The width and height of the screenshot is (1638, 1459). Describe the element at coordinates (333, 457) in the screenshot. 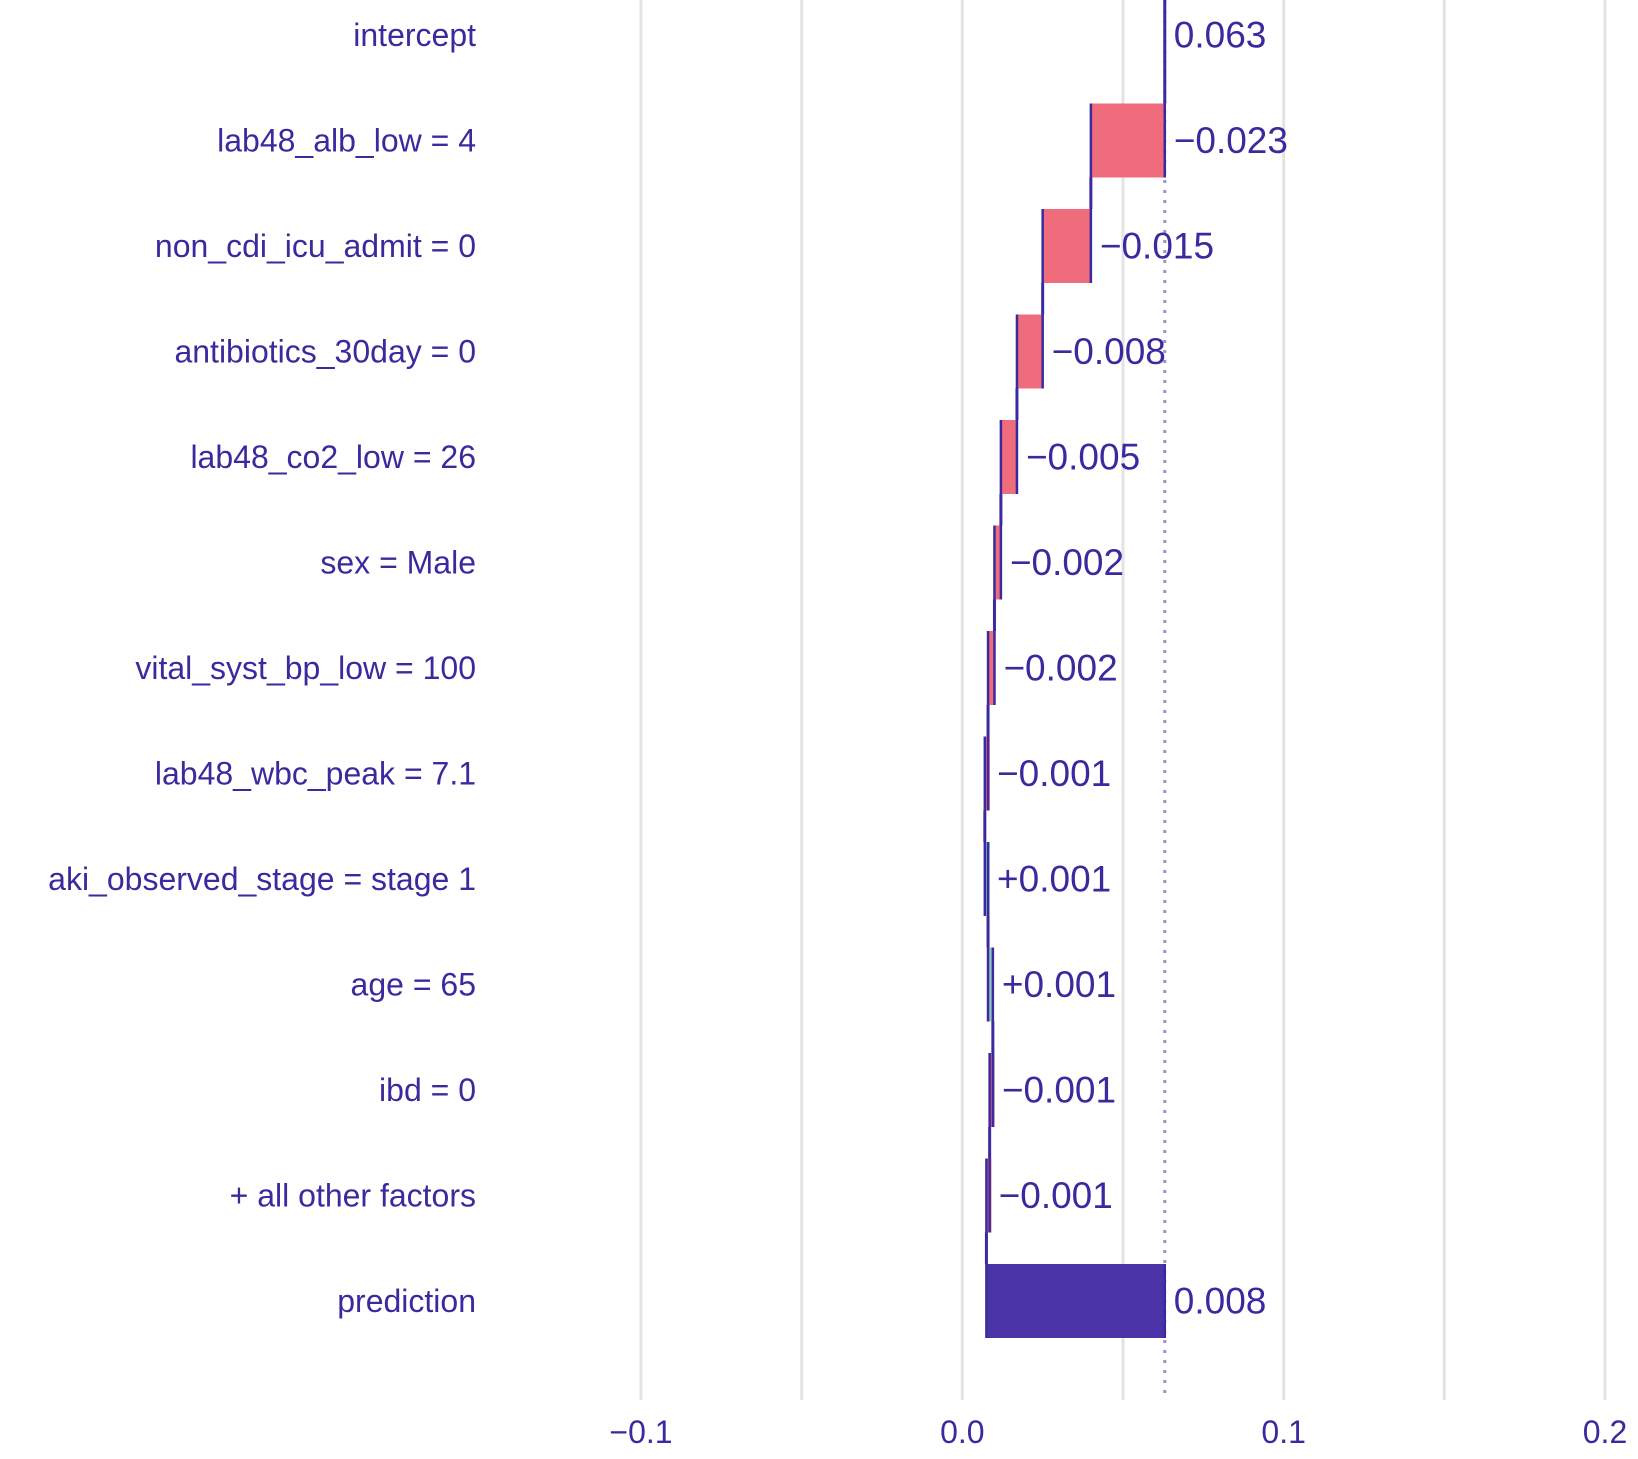

I see `category-label: lab48_co2_low = 26` at that location.